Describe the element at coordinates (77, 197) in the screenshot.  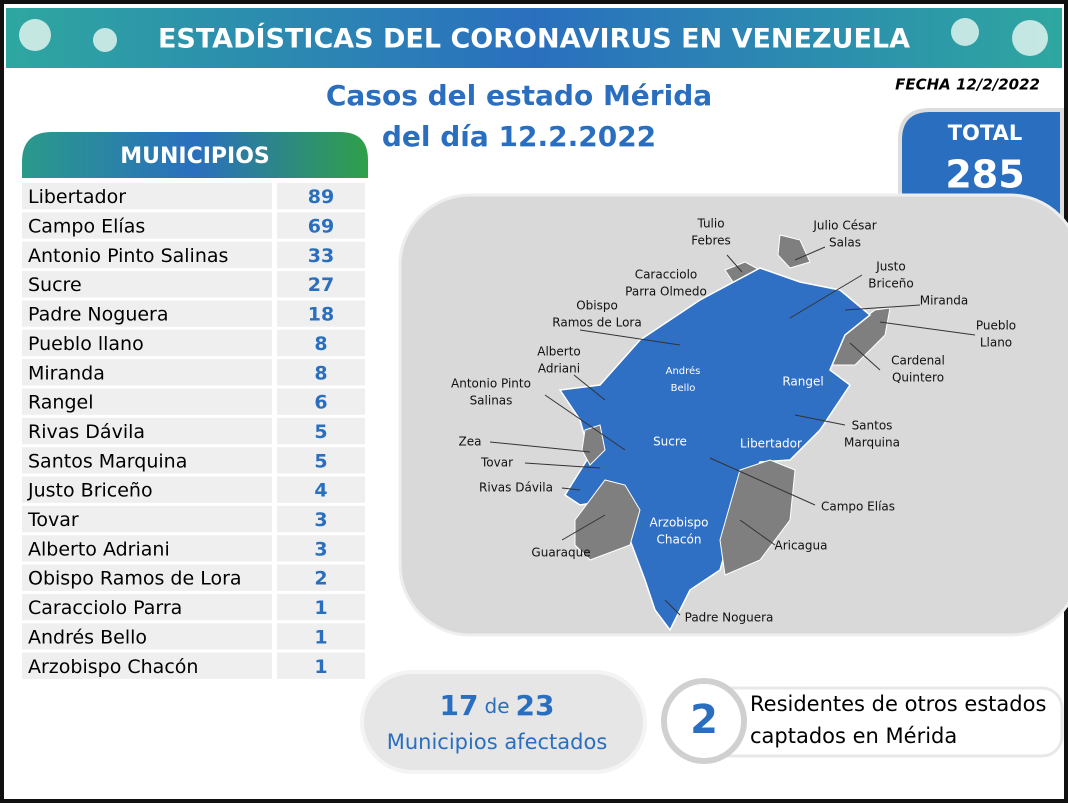
I see `municipality-name: Libertador` at that location.